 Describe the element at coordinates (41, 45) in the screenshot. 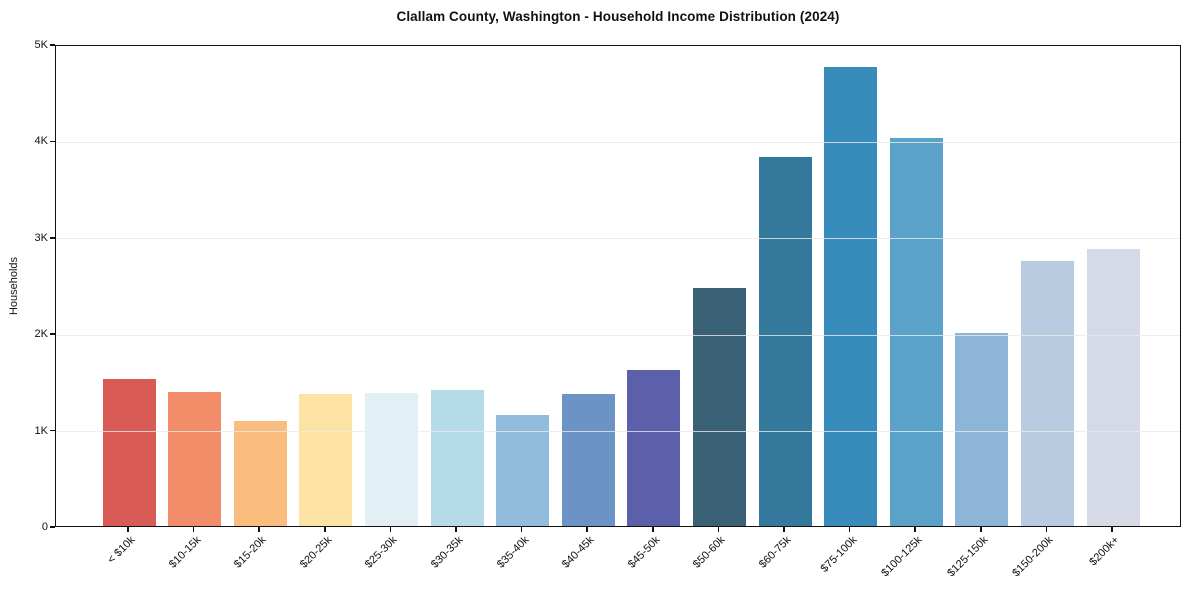

I see `y-tick-label-5K: 5K` at that location.